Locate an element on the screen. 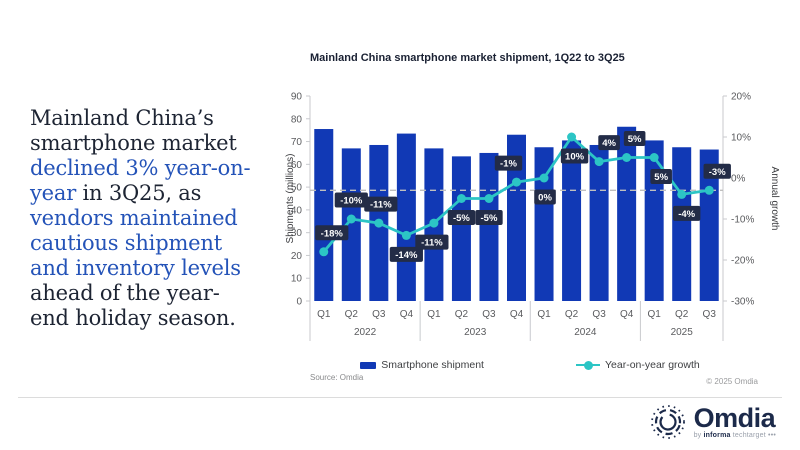 The image size is (800, 450). left-axis-tick-label: 20 is located at coordinates (297, 256).